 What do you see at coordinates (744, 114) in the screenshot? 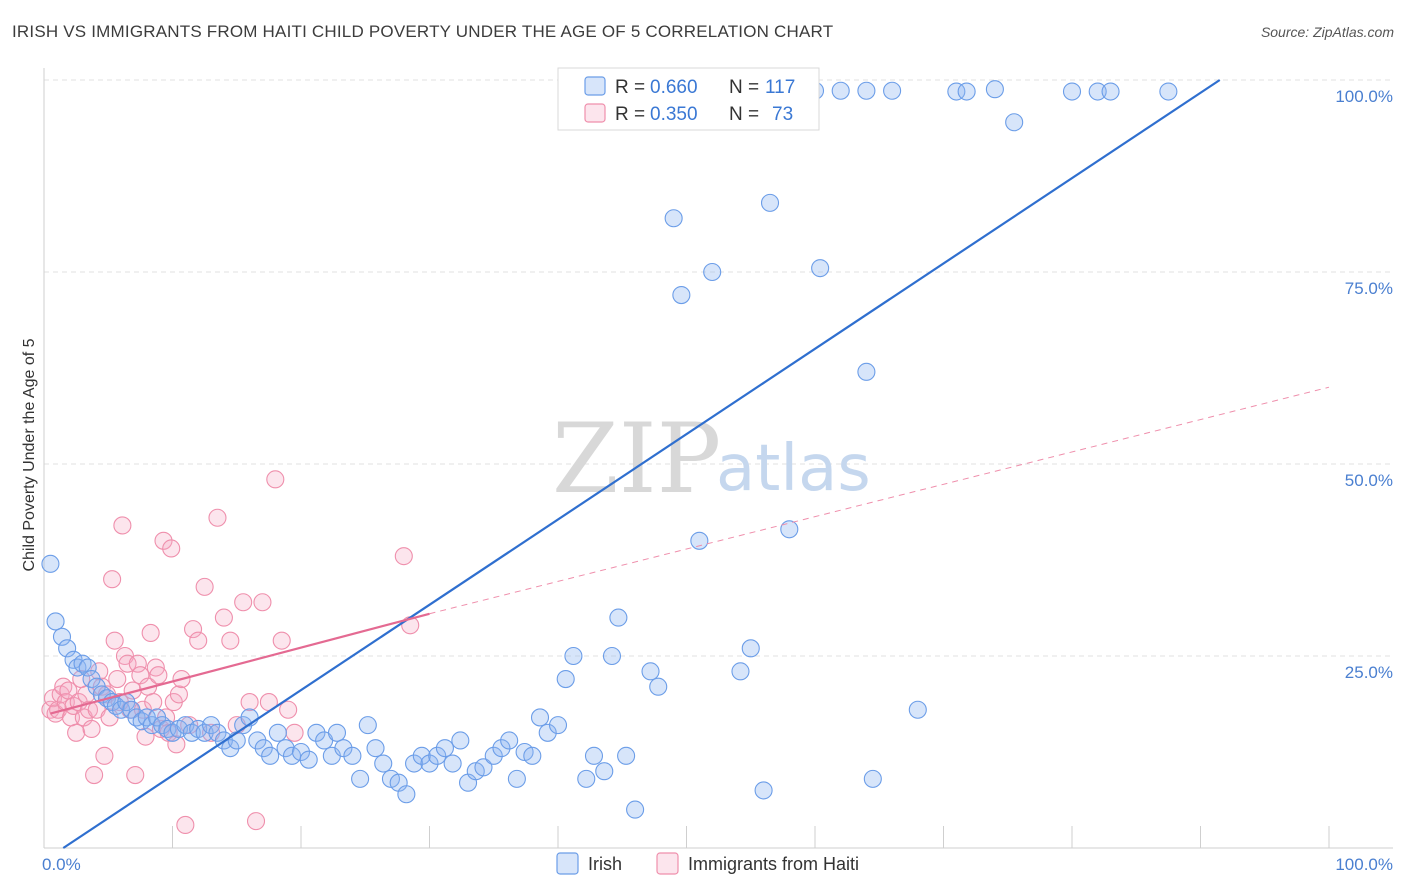
I see `legend-haiti-n-label: N =` at bounding box center [744, 114].